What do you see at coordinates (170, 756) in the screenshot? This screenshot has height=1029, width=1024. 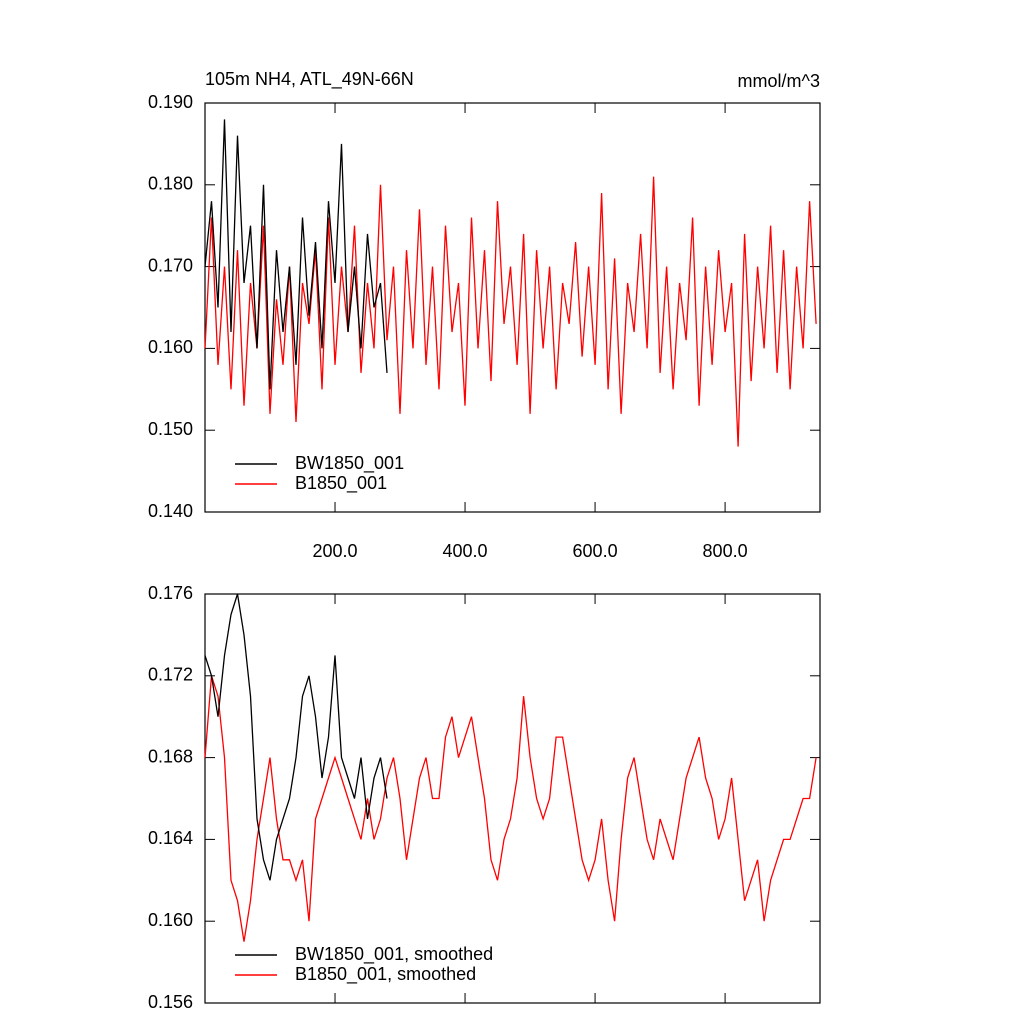 I see `y-tick-label: 0.168` at bounding box center [170, 756].